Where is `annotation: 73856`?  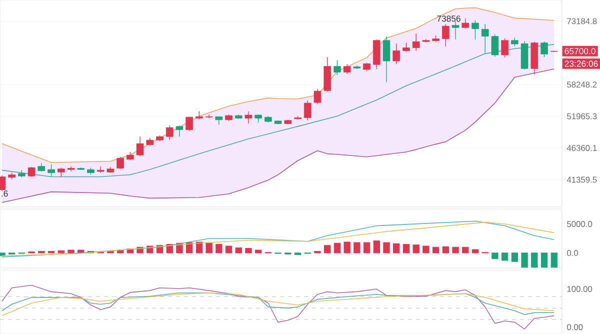 annotation: 73856 is located at coordinates (448, 19).